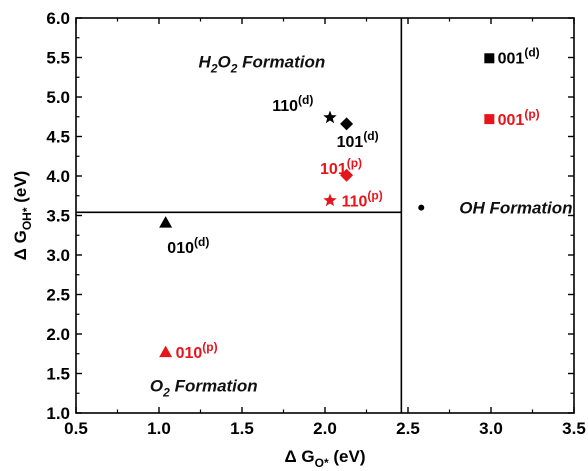 The width and height of the screenshot is (588, 471). I want to click on y-tick-label: 5.5, so click(58, 58).